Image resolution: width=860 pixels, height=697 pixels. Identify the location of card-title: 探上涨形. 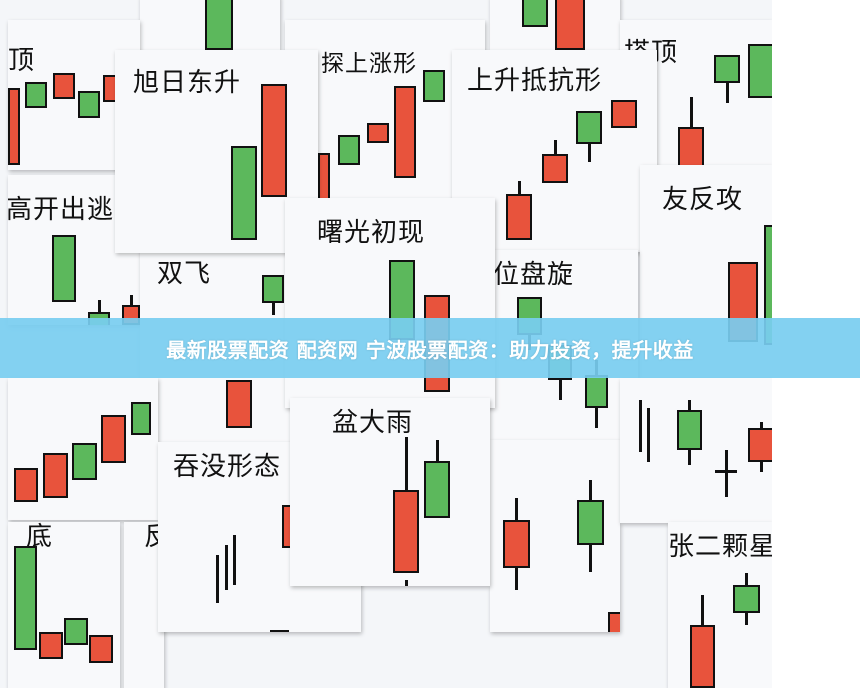
(369, 64).